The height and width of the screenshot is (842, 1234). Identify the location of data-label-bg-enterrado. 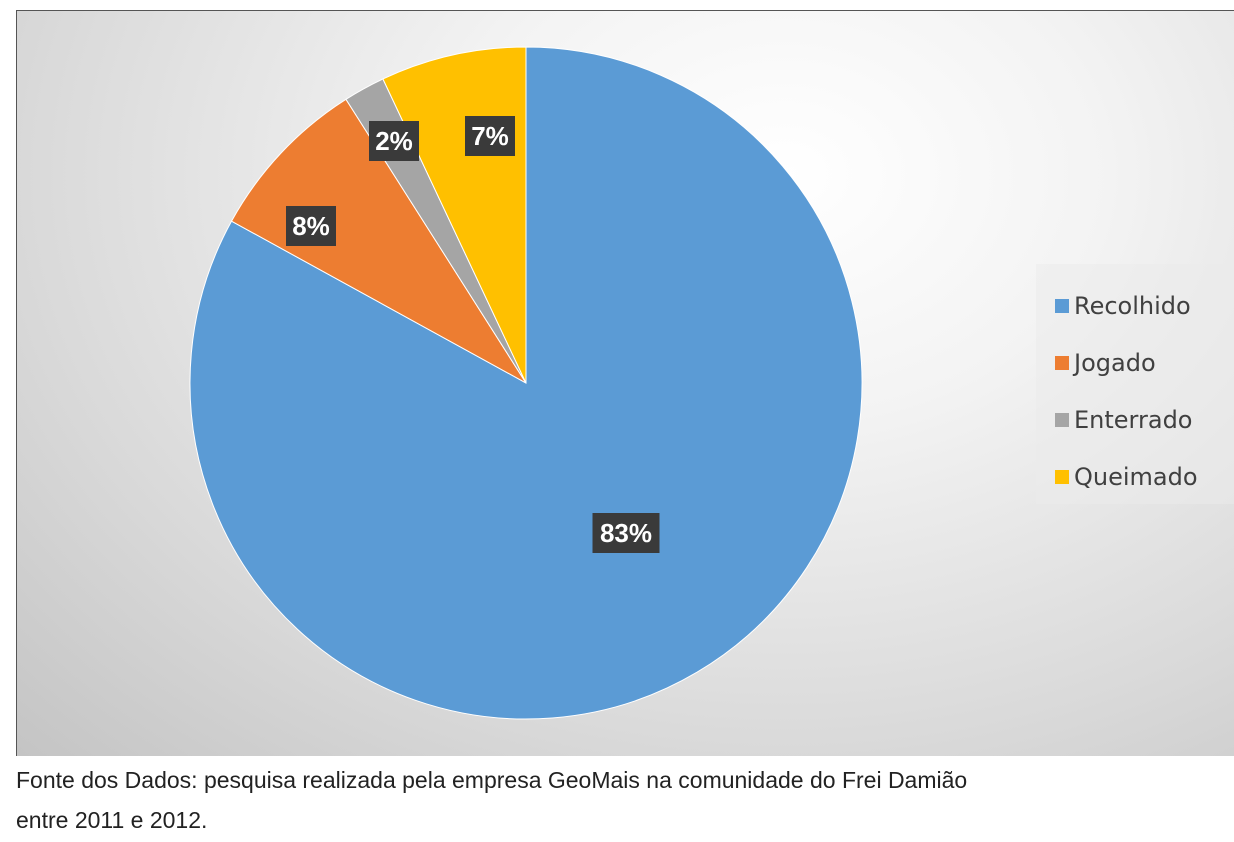
(394, 141).